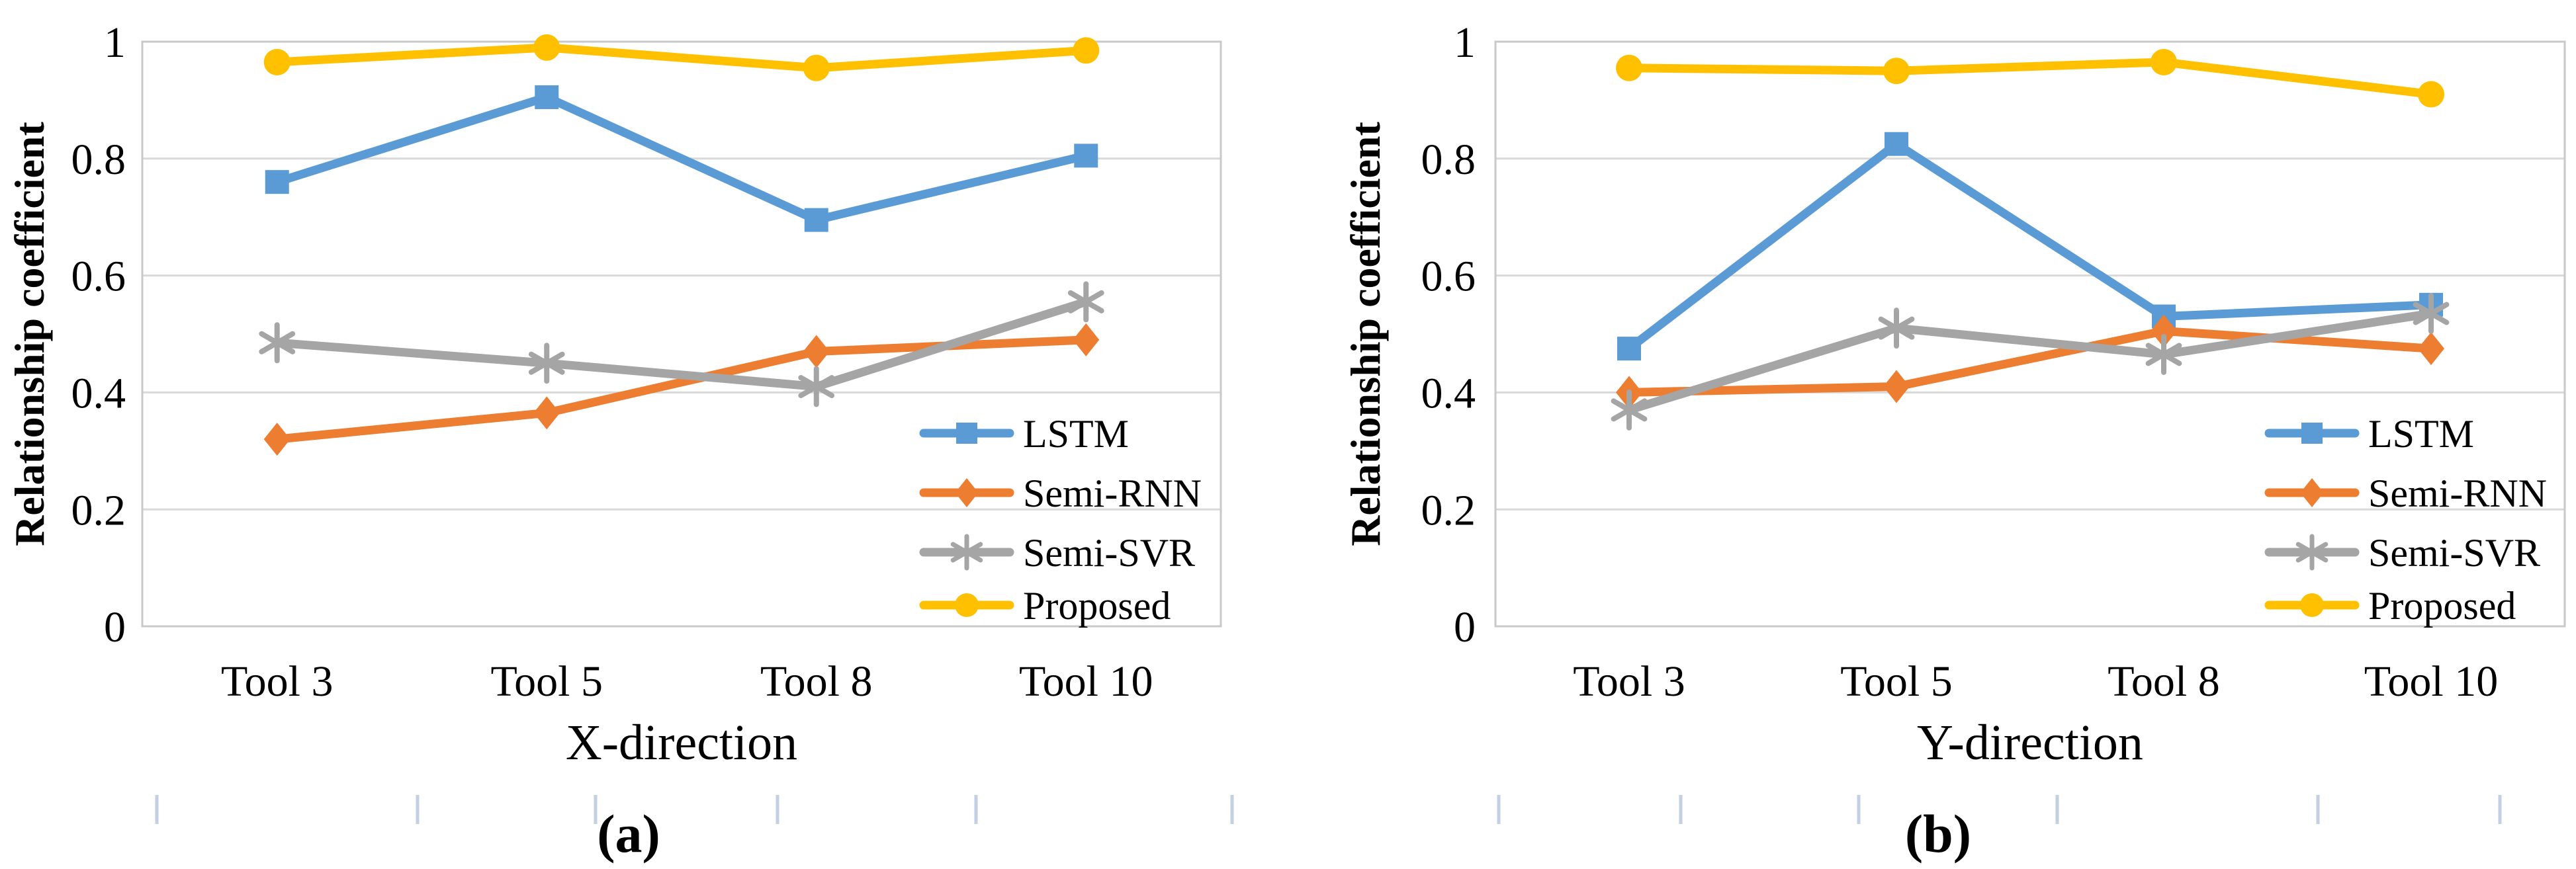 This screenshot has width=2576, height=869. Describe the element at coordinates (2030, 742) in the screenshot. I see `x-axis-title: Y-direction` at that location.